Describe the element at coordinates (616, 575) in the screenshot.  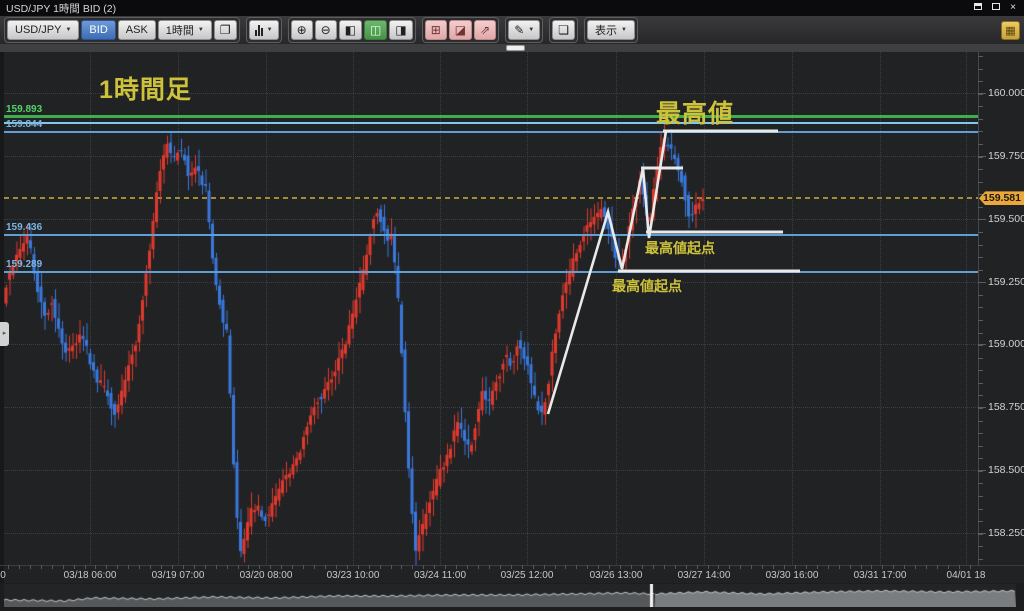
I see `time-axis-label: 03/26 13:00` at that location.